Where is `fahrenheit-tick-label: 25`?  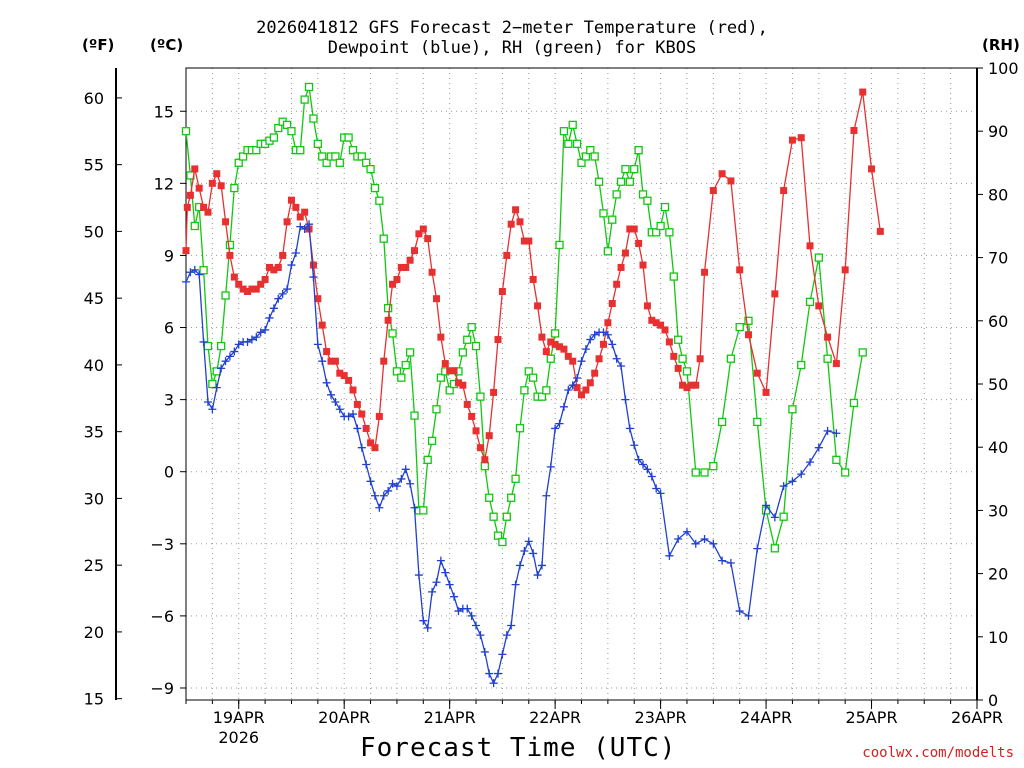
fahrenheit-tick-label: 25 is located at coordinates (94, 565).